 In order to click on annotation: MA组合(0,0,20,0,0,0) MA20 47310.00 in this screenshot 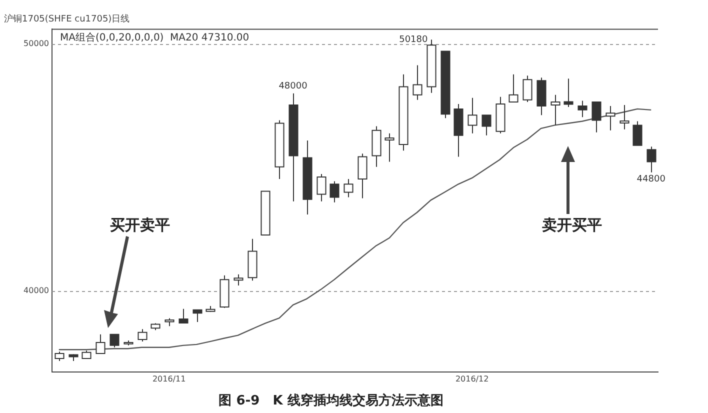, I will do `click(155, 37)`.